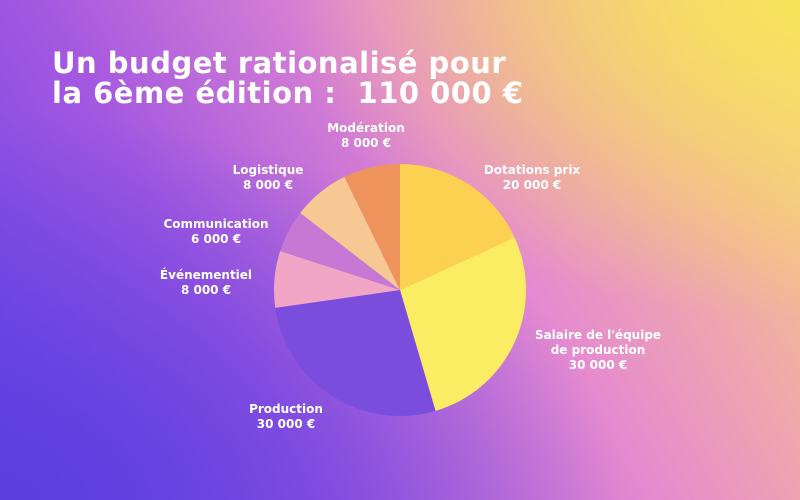  I want to click on slice-label-name: Communication, so click(215, 224).